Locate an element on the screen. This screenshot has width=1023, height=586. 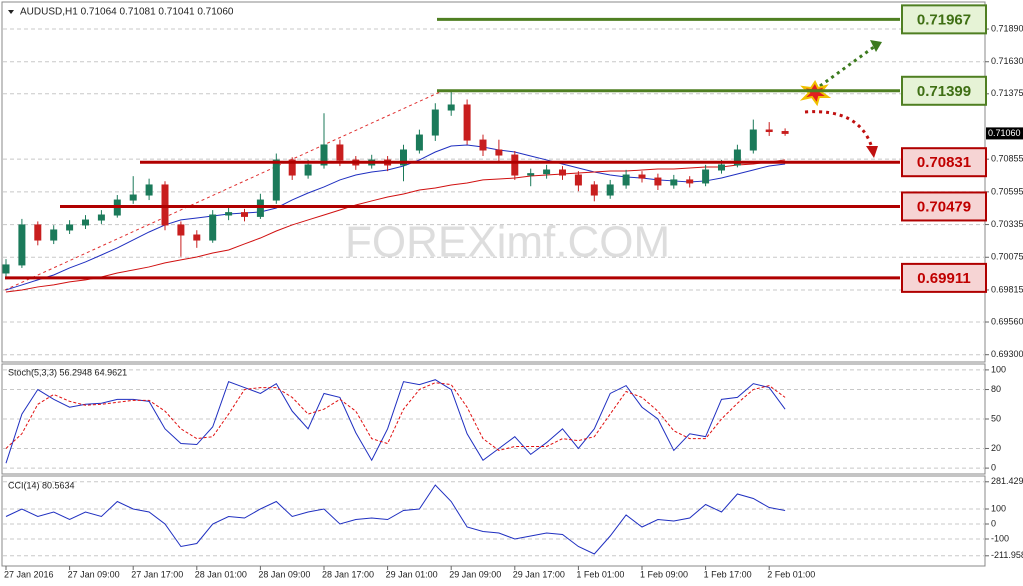
x-tick-label: 1 Feb 17:00 is located at coordinates (728, 574).